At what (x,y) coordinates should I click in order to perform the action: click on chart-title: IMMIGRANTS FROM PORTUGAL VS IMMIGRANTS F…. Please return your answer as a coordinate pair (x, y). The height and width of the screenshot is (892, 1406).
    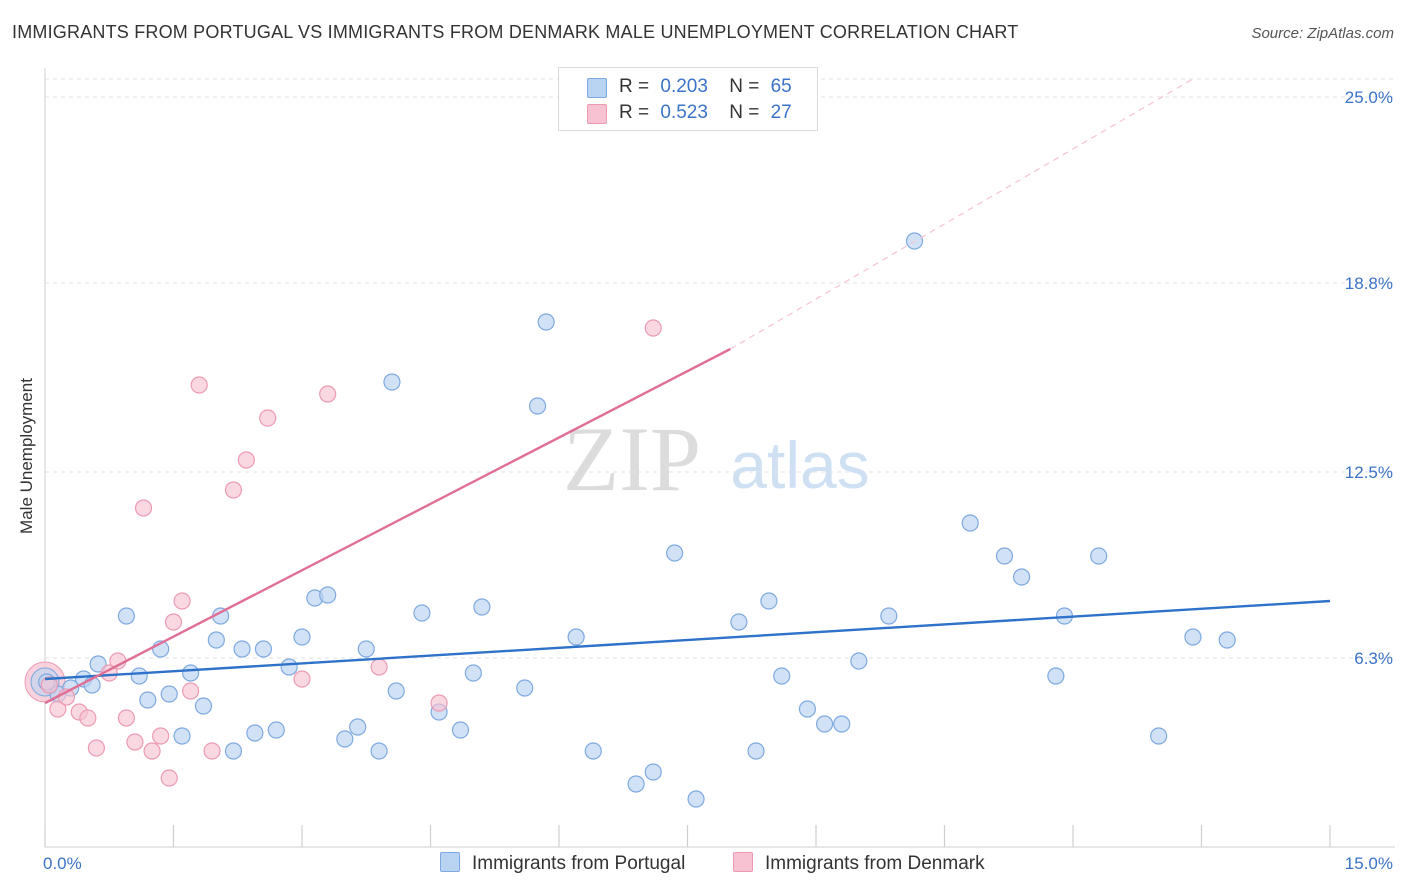
    Looking at the image, I should click on (515, 32).